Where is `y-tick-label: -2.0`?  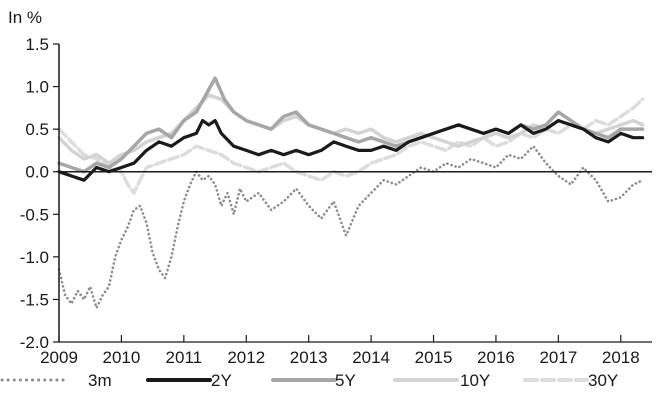 y-tick-label: -2.0 is located at coordinates (34, 342).